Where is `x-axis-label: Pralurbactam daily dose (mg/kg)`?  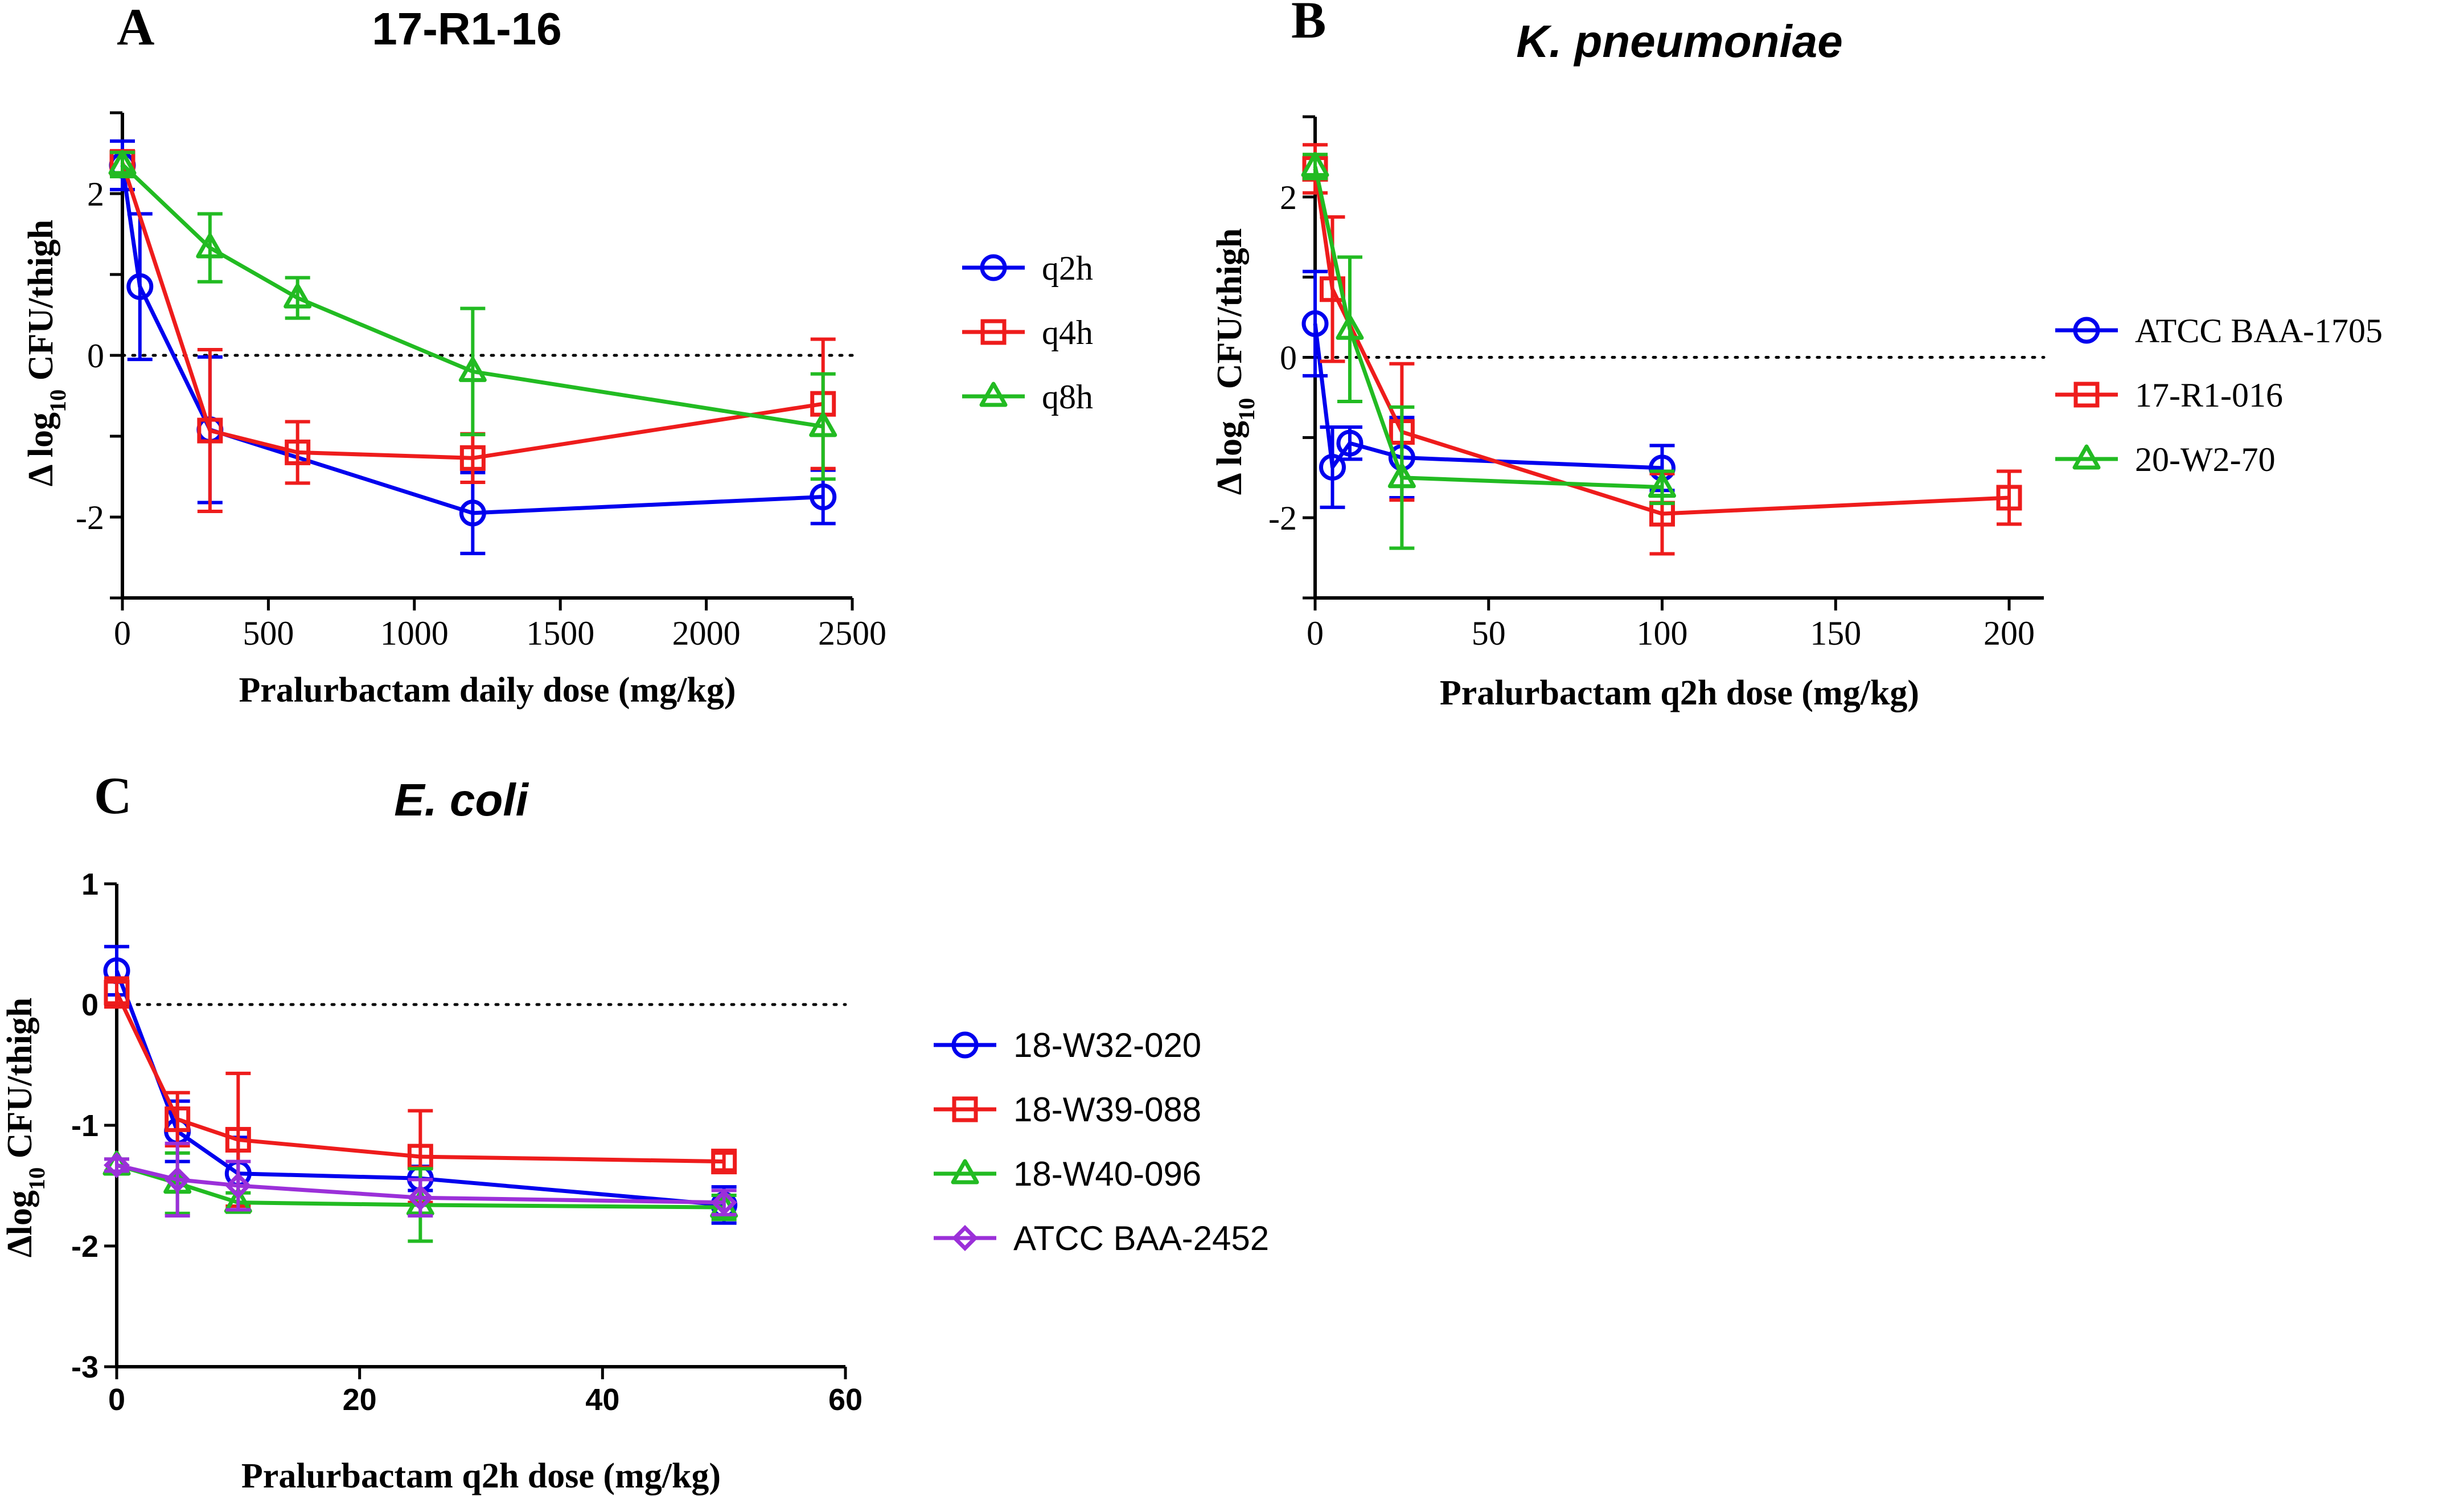 x-axis-label: Pralurbactam daily dose (mg/kg) is located at coordinates (487, 690).